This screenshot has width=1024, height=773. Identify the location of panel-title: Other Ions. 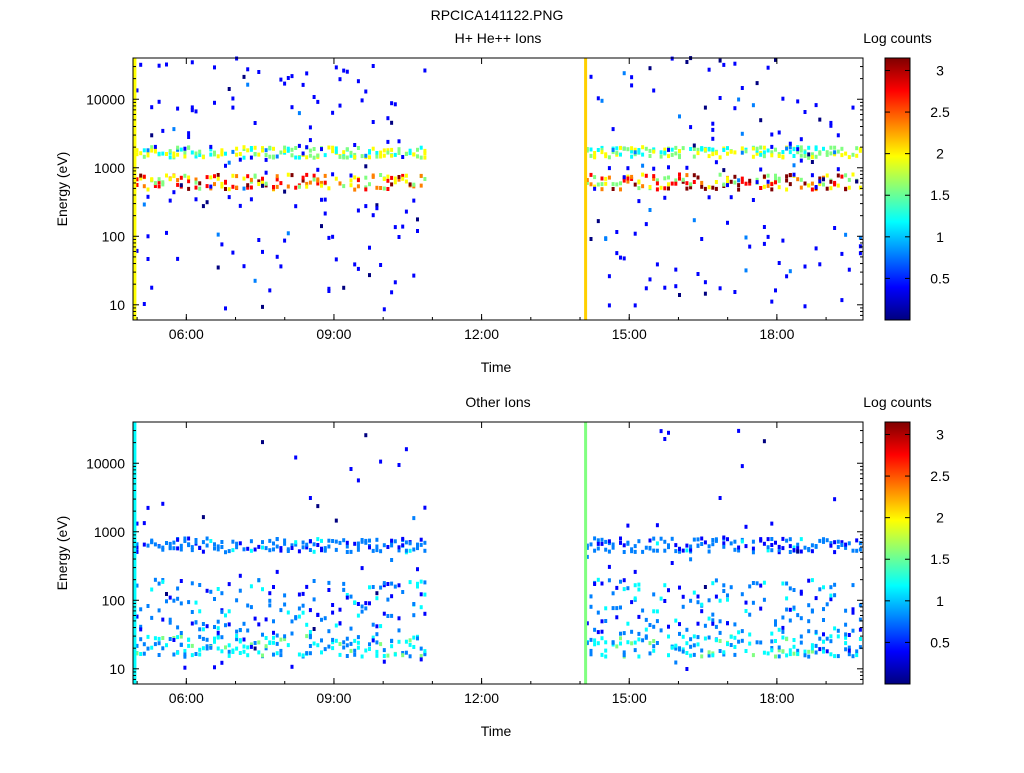
(497, 402).